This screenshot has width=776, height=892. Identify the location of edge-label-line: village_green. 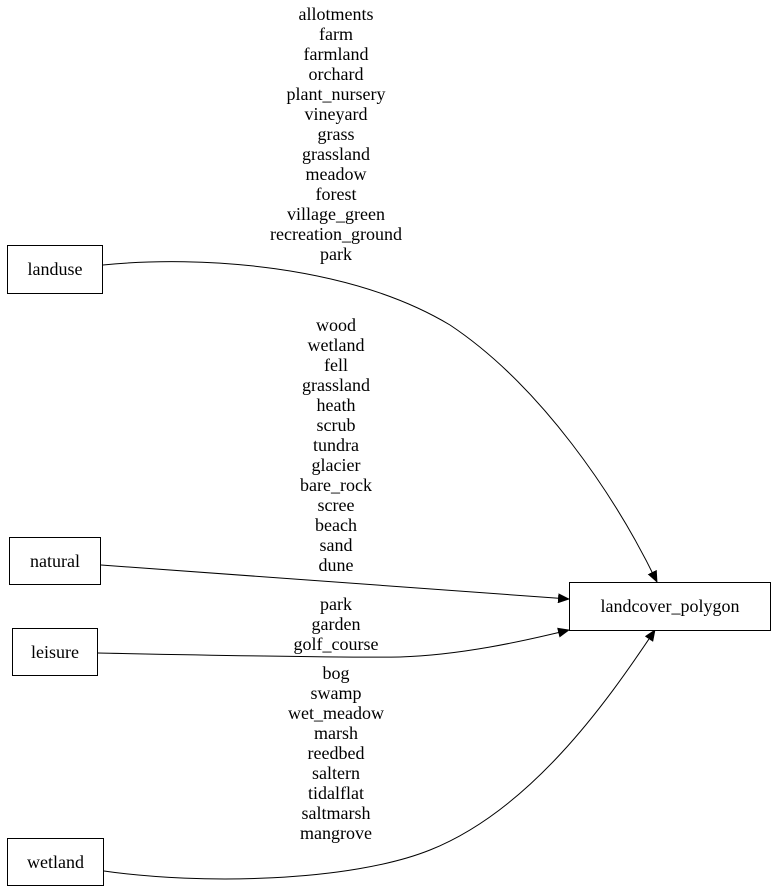
(336, 214).